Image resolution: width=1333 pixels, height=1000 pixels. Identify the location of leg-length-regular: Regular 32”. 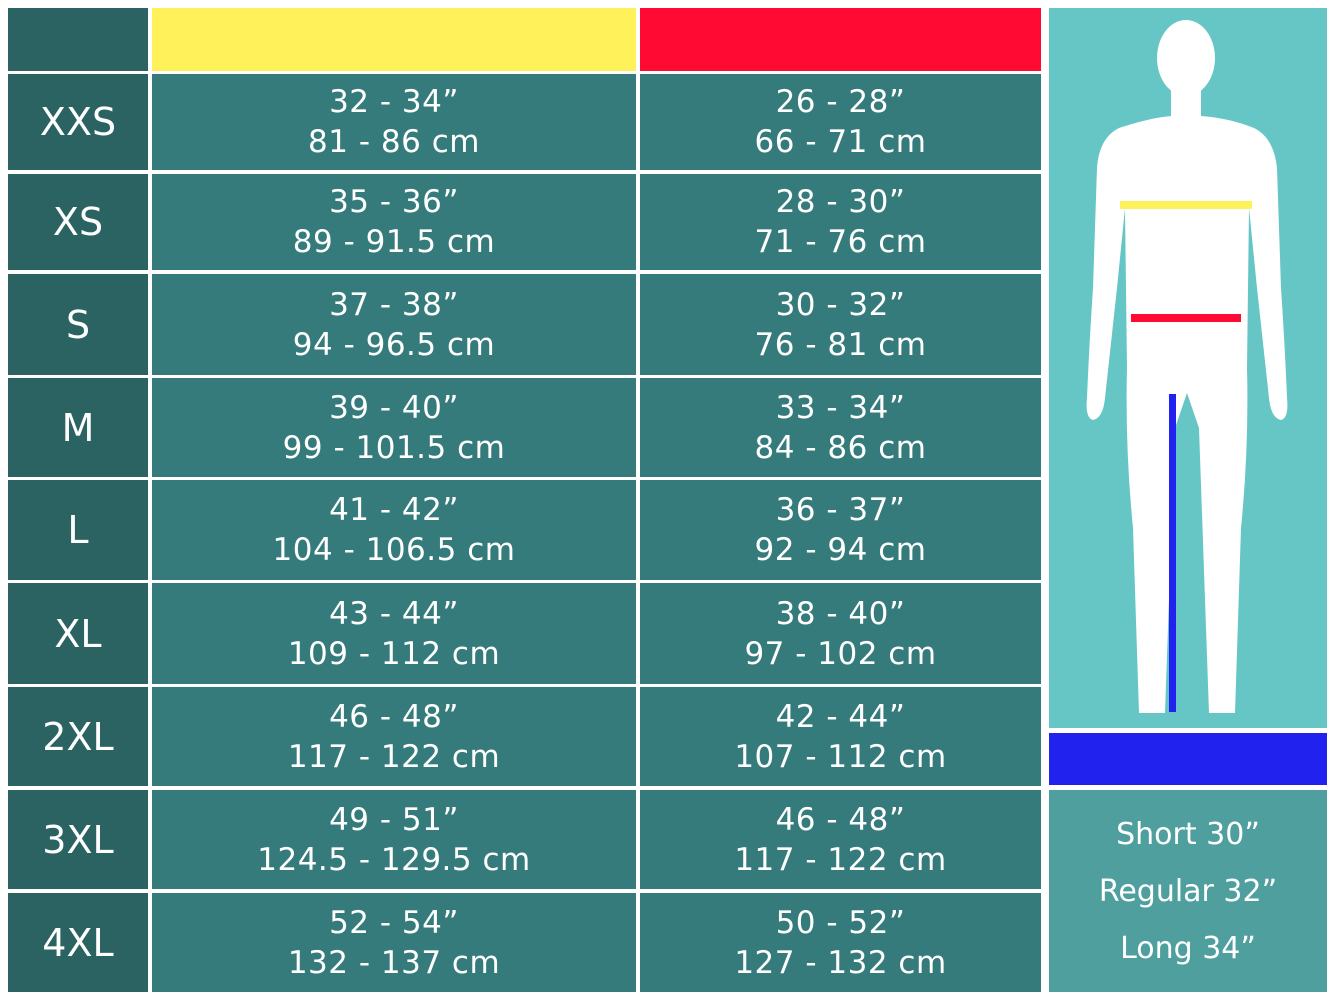
(1188, 891).